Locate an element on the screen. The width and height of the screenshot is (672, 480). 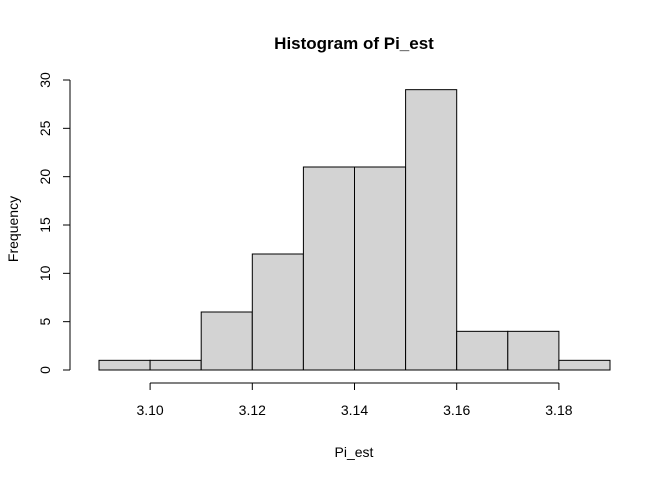
y-axis: 0 5 10 15 20 25 30 is located at coordinates (54, 223).